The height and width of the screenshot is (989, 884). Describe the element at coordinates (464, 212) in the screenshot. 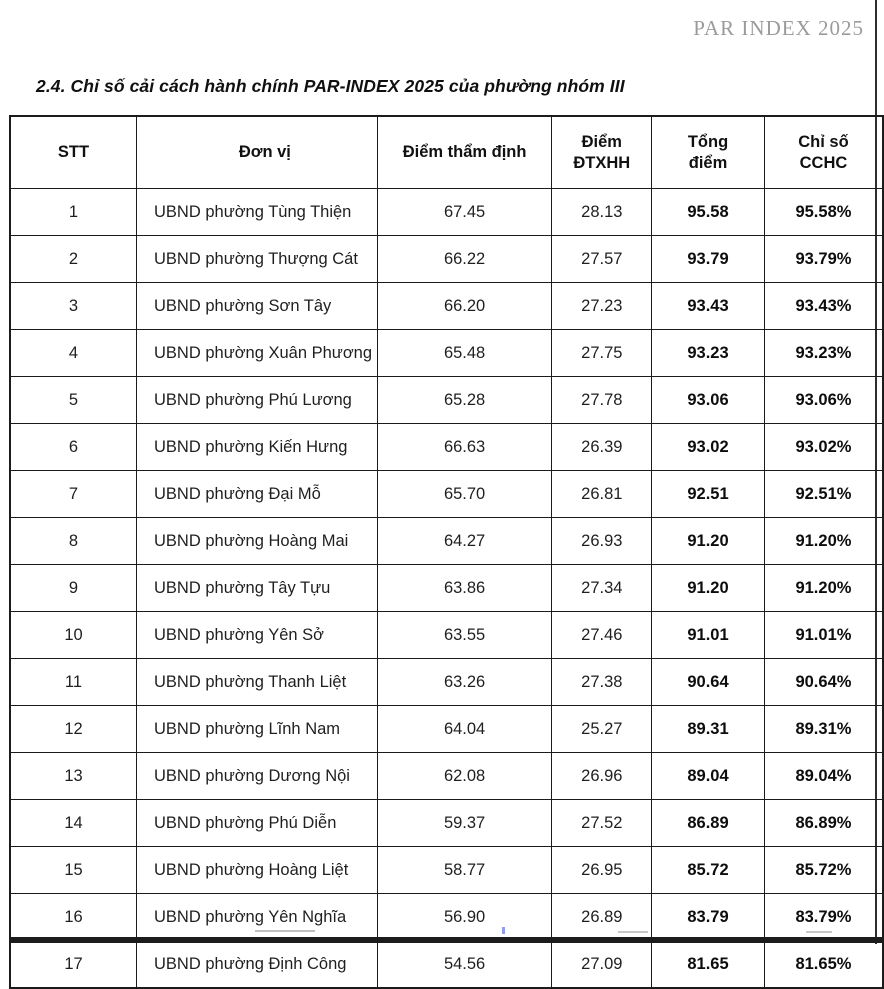

I see `cell-diem-tham-dinh: 67.45` at that location.